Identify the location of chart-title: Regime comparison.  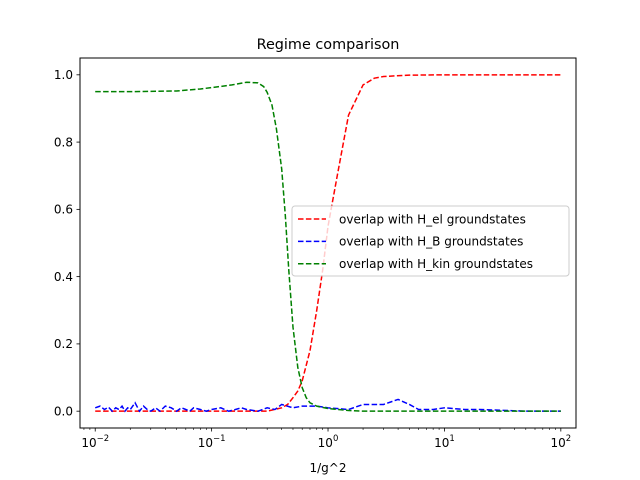
(328, 45).